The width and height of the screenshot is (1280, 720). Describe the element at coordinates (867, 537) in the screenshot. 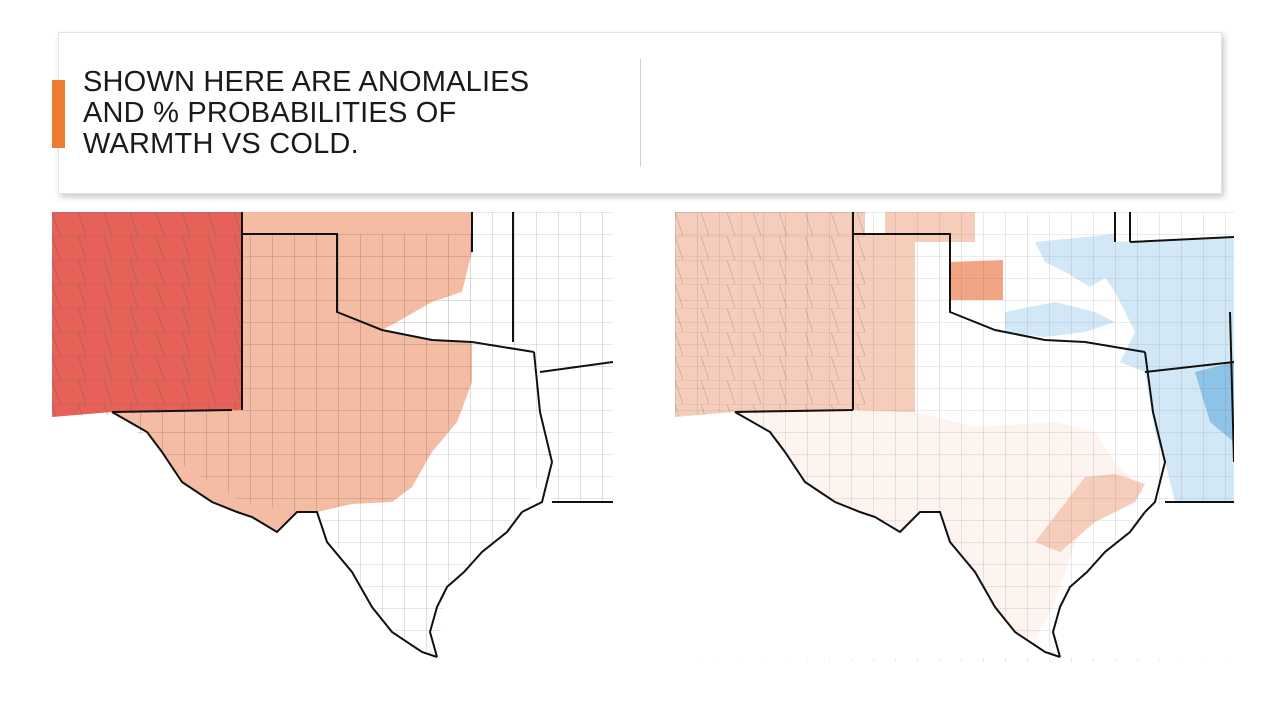

I see `outside-area-mask` at that location.